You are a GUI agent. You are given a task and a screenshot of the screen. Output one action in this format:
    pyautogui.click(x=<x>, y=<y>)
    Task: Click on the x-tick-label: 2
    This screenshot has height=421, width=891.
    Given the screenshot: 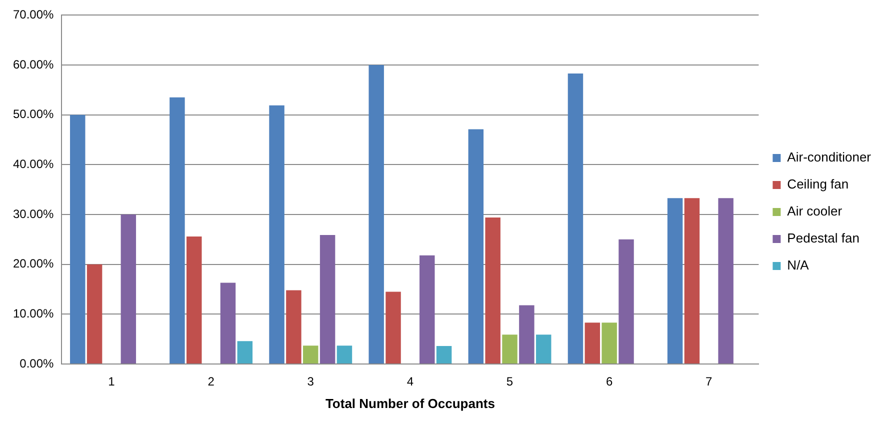 What is the action you would take?
    pyautogui.click(x=211, y=381)
    